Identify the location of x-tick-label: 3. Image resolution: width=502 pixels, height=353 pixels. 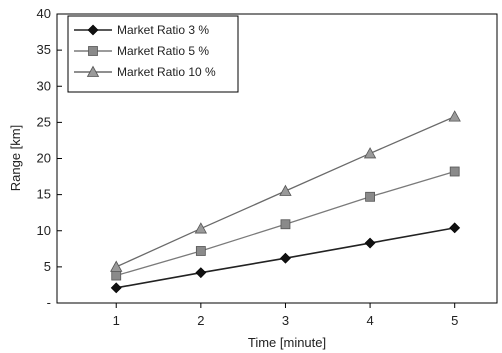
(285, 320).